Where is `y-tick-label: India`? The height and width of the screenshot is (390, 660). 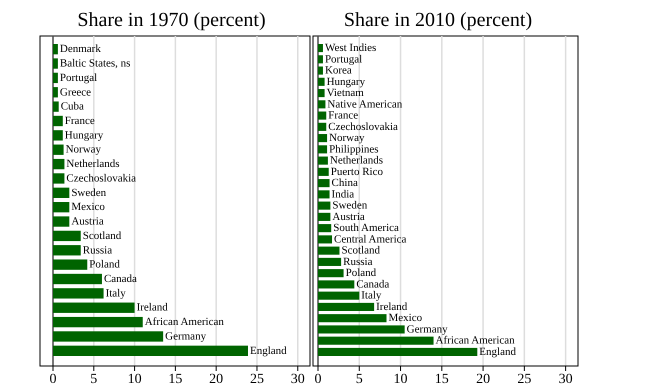
y-tick-label: India is located at coordinates (343, 194).